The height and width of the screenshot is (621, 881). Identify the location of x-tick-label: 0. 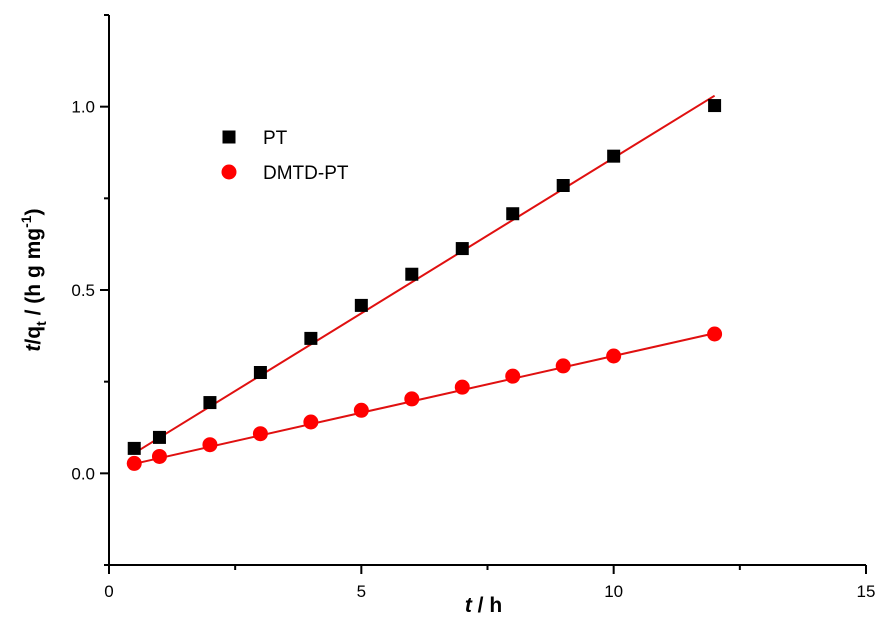
(108, 591).